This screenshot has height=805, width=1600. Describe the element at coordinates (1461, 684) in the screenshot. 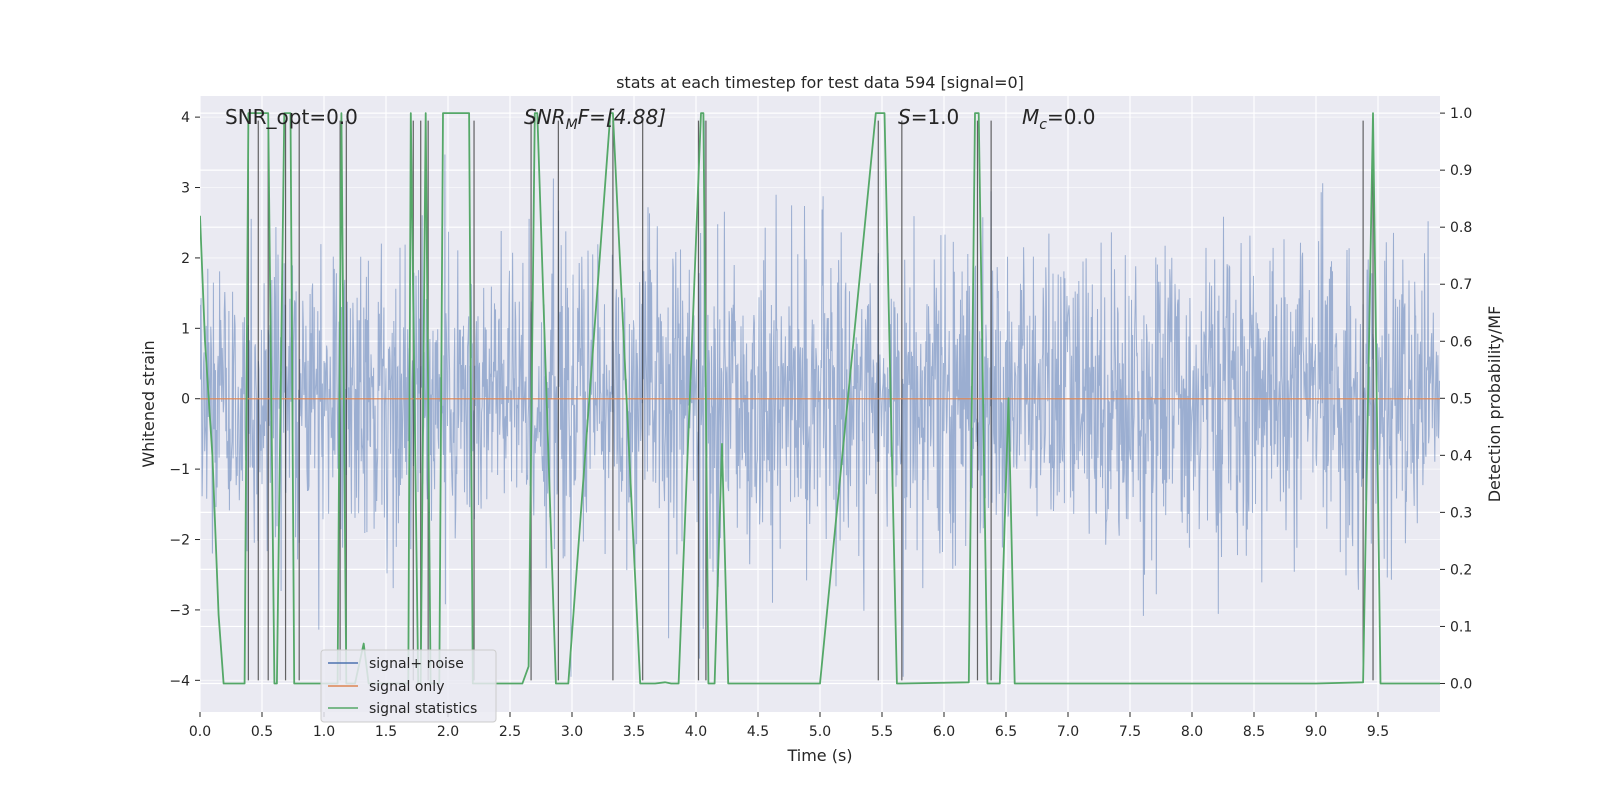

I see `y-right-tick-label: 0.0` at that location.